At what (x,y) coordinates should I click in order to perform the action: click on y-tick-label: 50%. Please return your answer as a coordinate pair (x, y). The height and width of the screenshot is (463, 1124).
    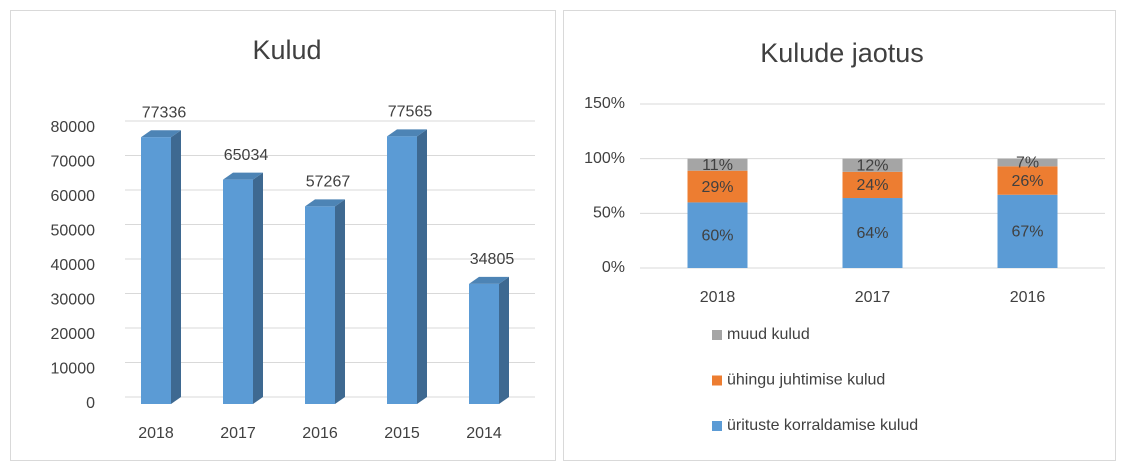
    Looking at the image, I should click on (609, 213).